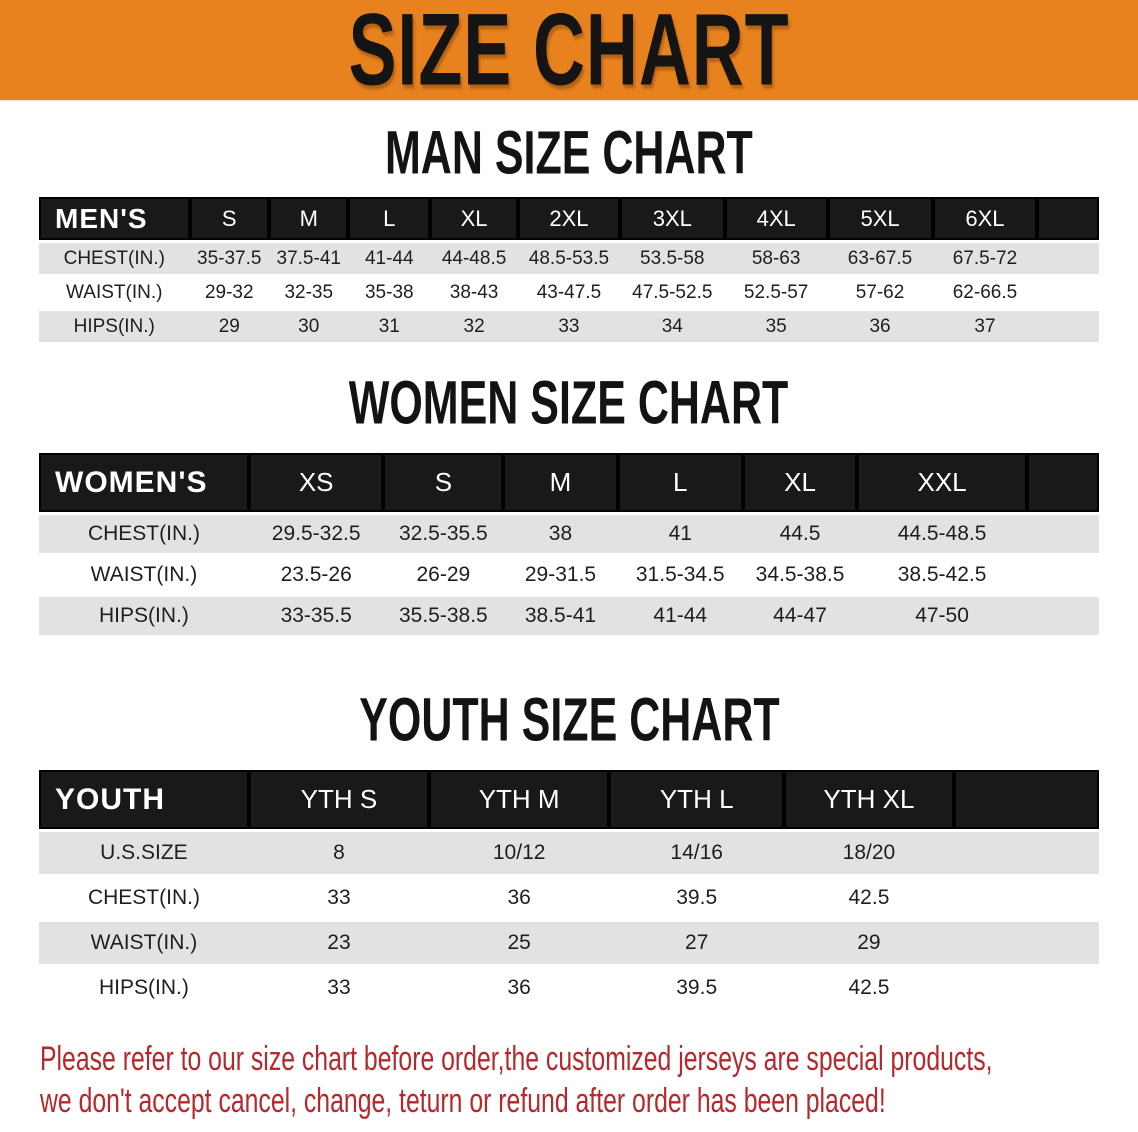  What do you see at coordinates (942, 534) in the screenshot?
I see `value-cell: 44.5-48.5` at bounding box center [942, 534].